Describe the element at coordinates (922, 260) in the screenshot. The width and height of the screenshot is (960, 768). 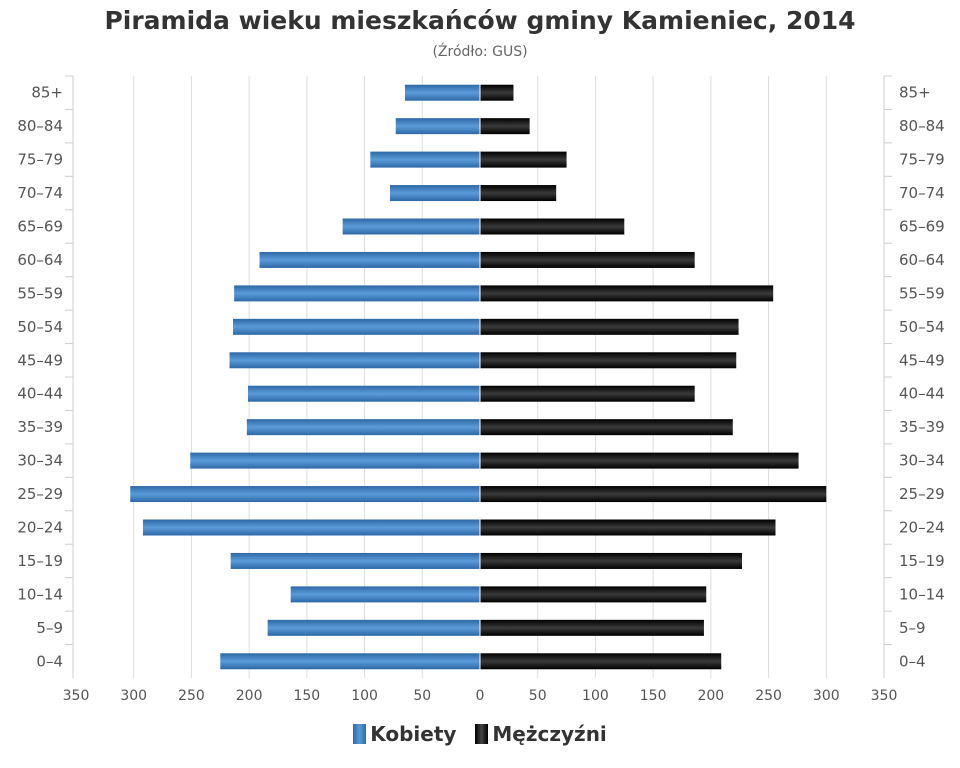
I see `y-tick-label-right: 60–64` at that location.